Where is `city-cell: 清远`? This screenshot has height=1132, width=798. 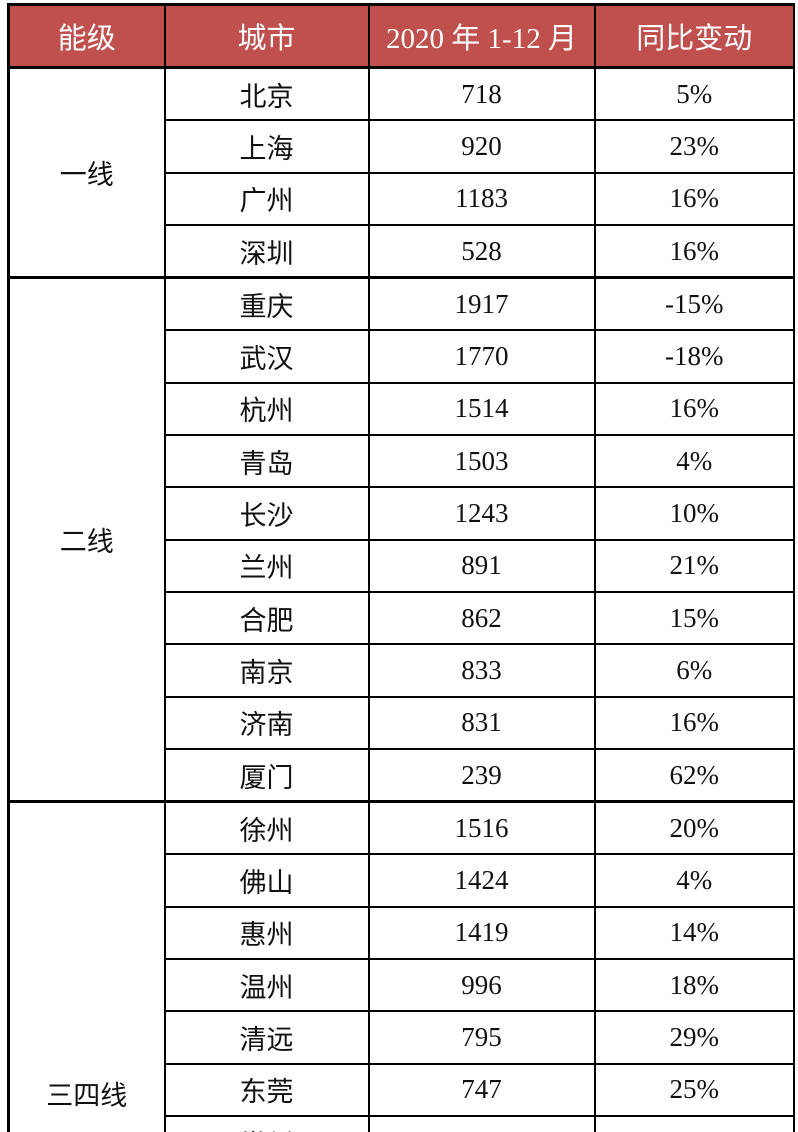 city-cell: 清远 is located at coordinates (266, 1037).